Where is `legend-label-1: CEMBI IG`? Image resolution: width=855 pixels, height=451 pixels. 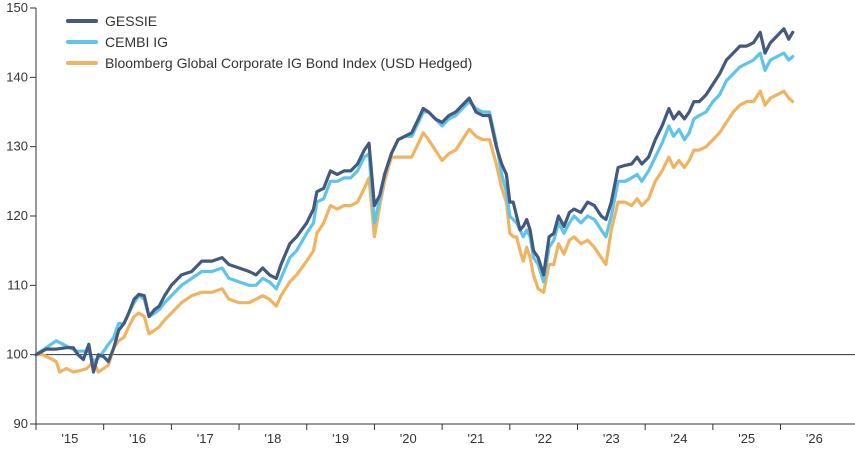
legend-label-1: CEMBI IG is located at coordinates (136, 42).